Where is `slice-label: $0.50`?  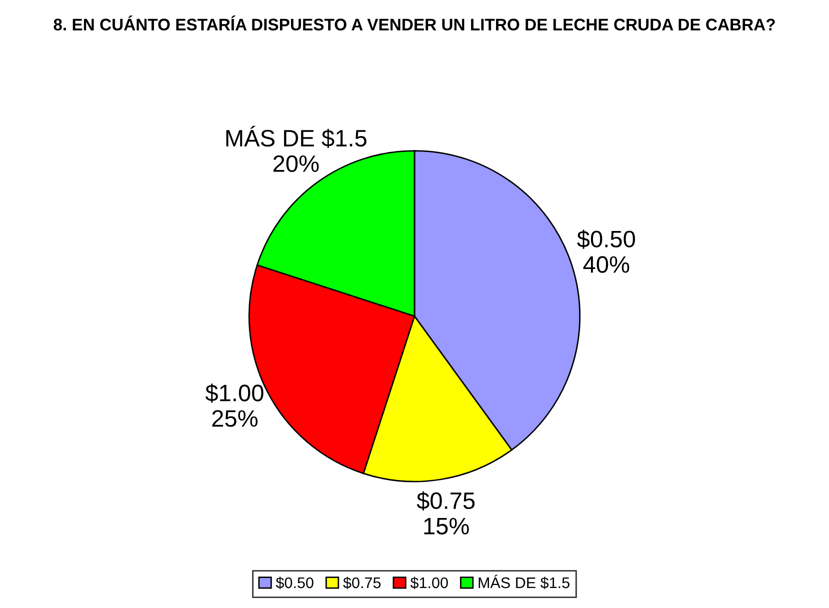 slice-label: $0.50 is located at coordinates (606, 239).